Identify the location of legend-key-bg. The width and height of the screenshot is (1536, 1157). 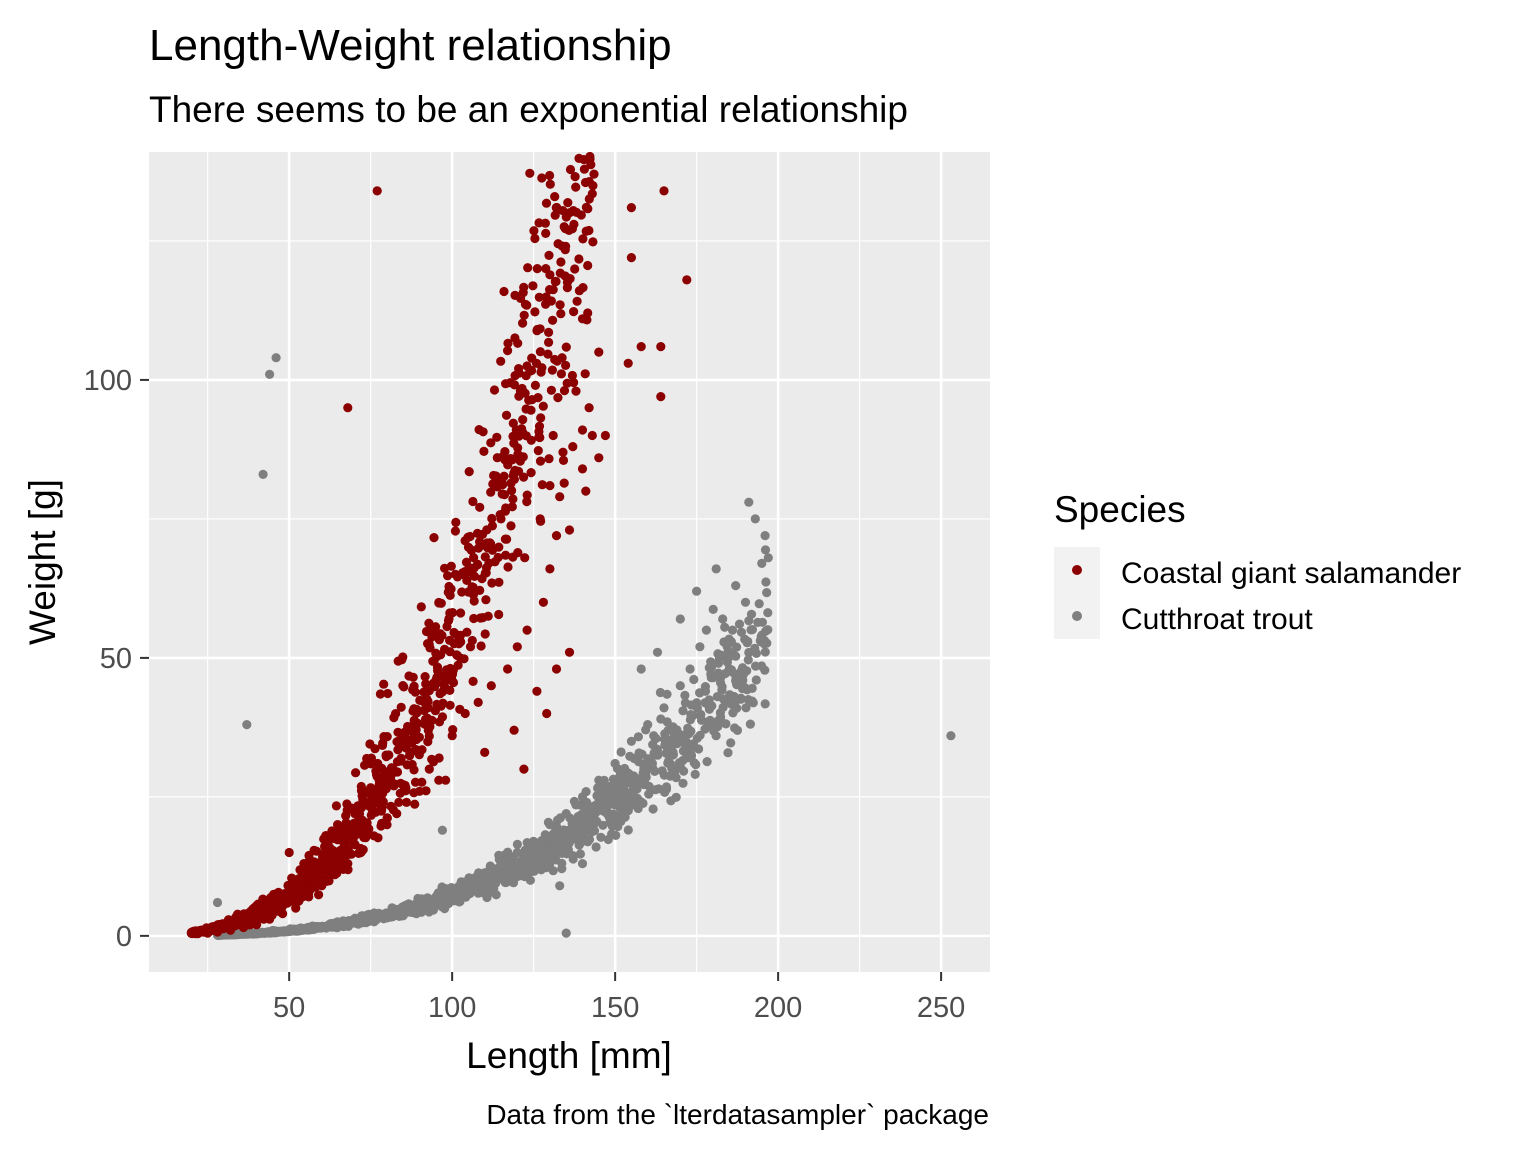
(1077, 593).